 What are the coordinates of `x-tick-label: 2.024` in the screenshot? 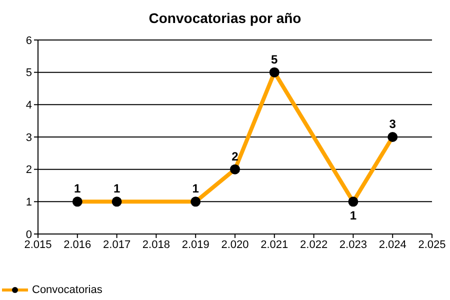 It's located at (392, 244).